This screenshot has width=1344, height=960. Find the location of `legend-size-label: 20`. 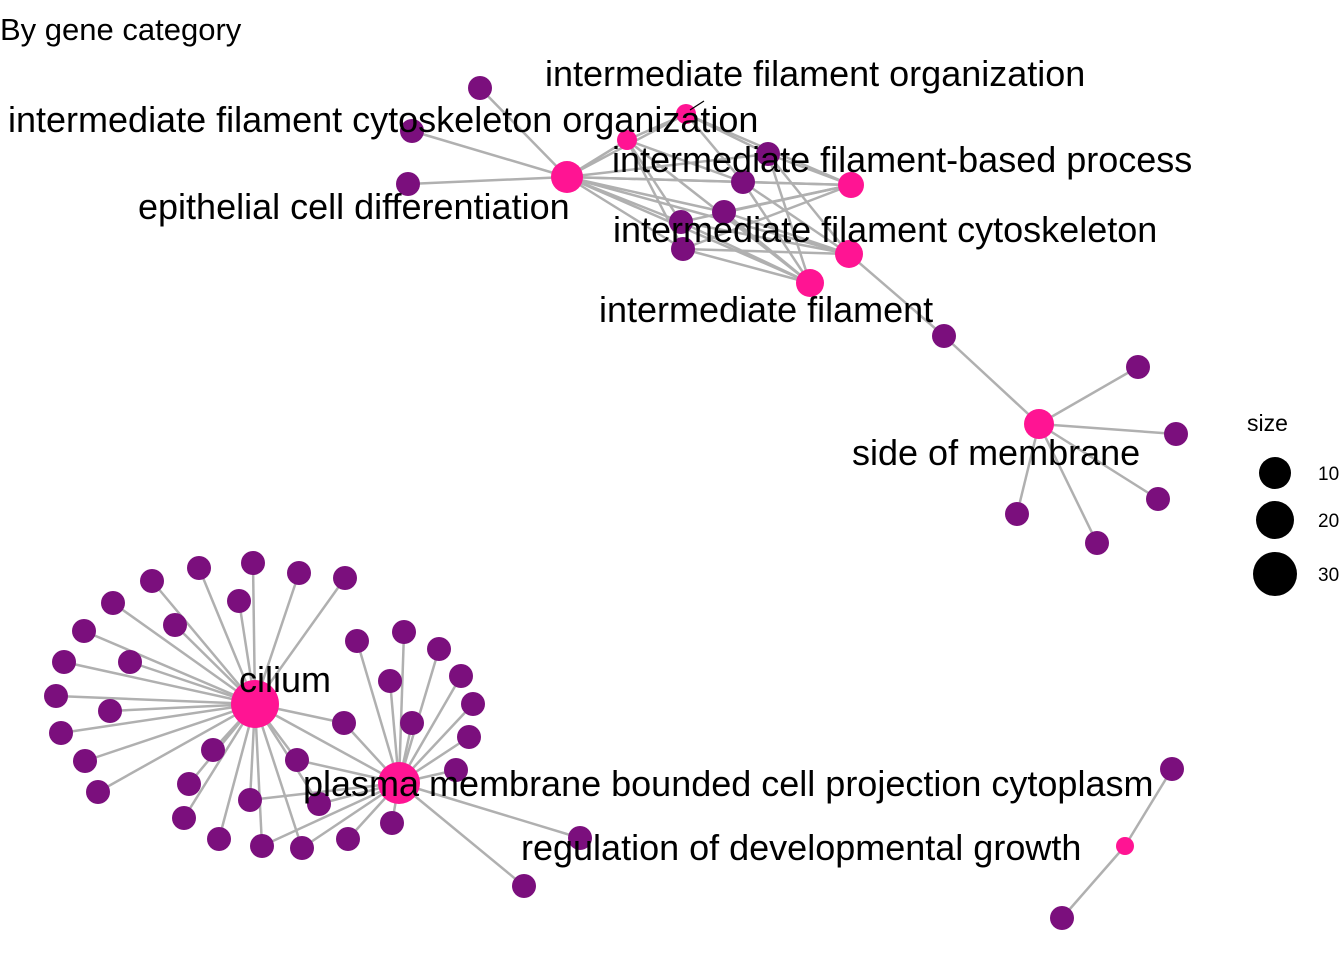

legend-size-label: 20 is located at coordinates (1328, 521).